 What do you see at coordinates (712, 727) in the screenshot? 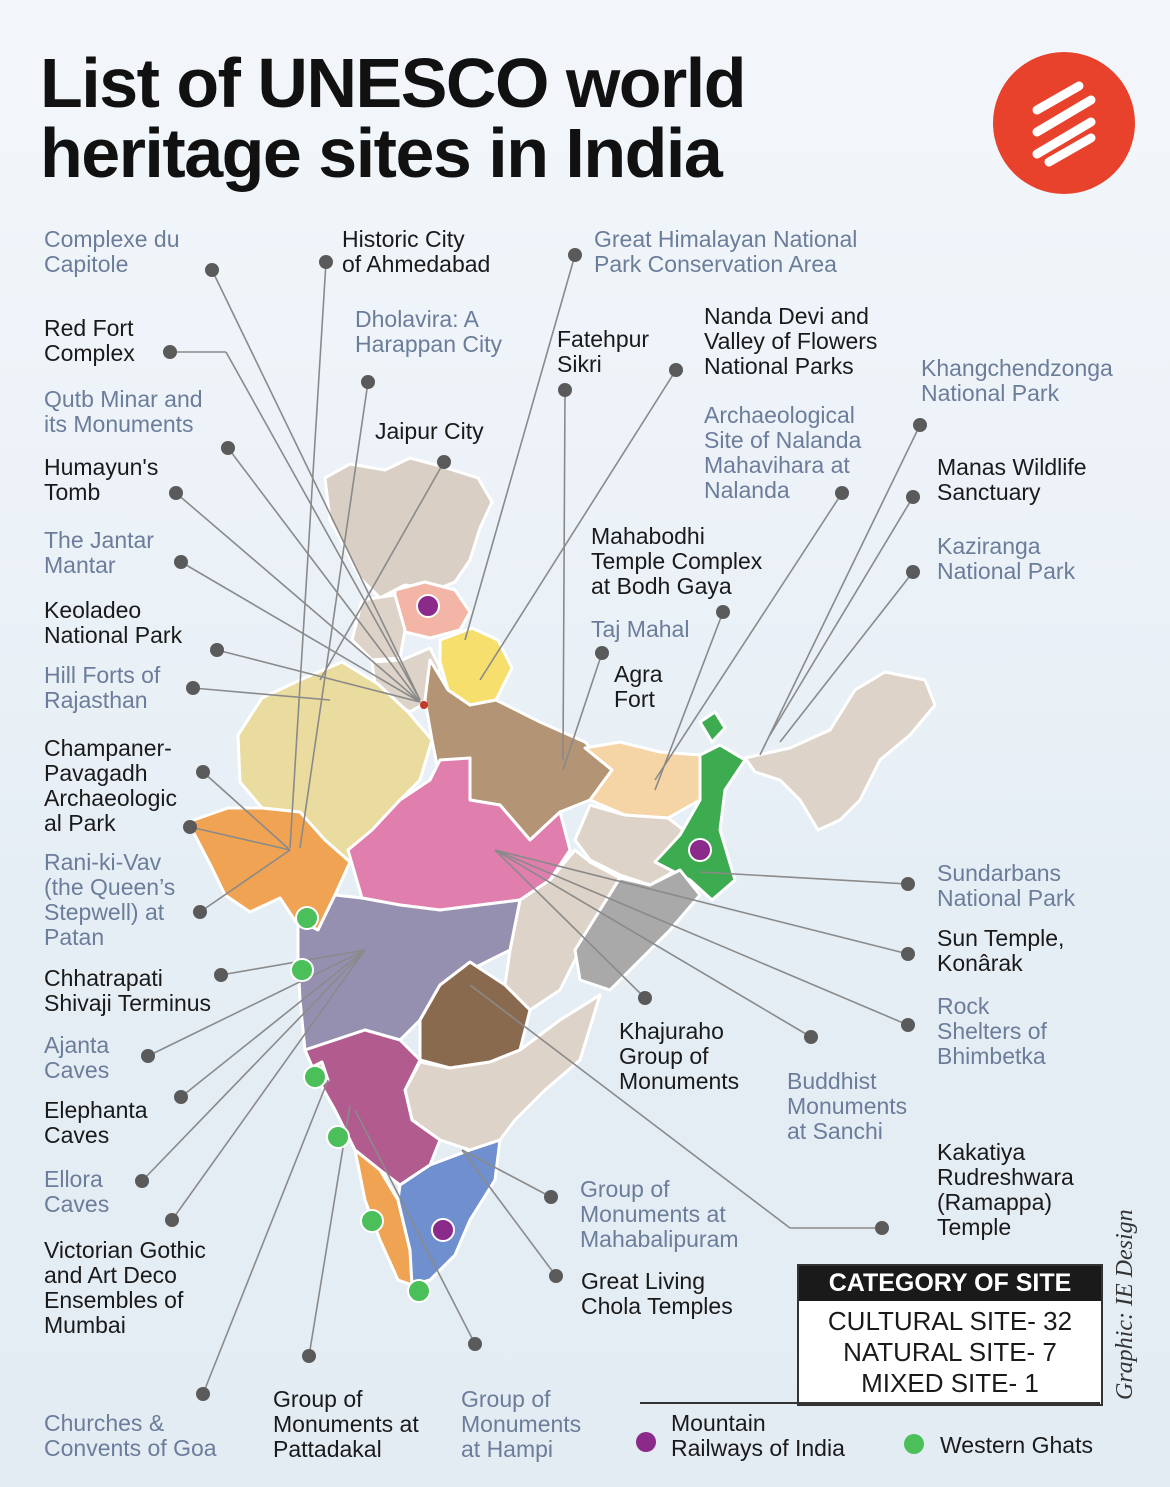
I see `region-sikkim` at bounding box center [712, 727].